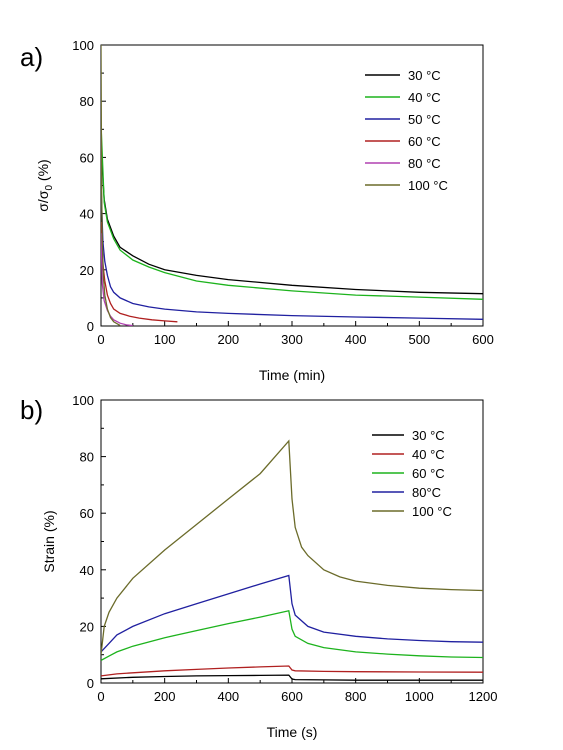 The width and height of the screenshot is (563, 750). I want to click on x-axis-title: Time (min), so click(292, 375).